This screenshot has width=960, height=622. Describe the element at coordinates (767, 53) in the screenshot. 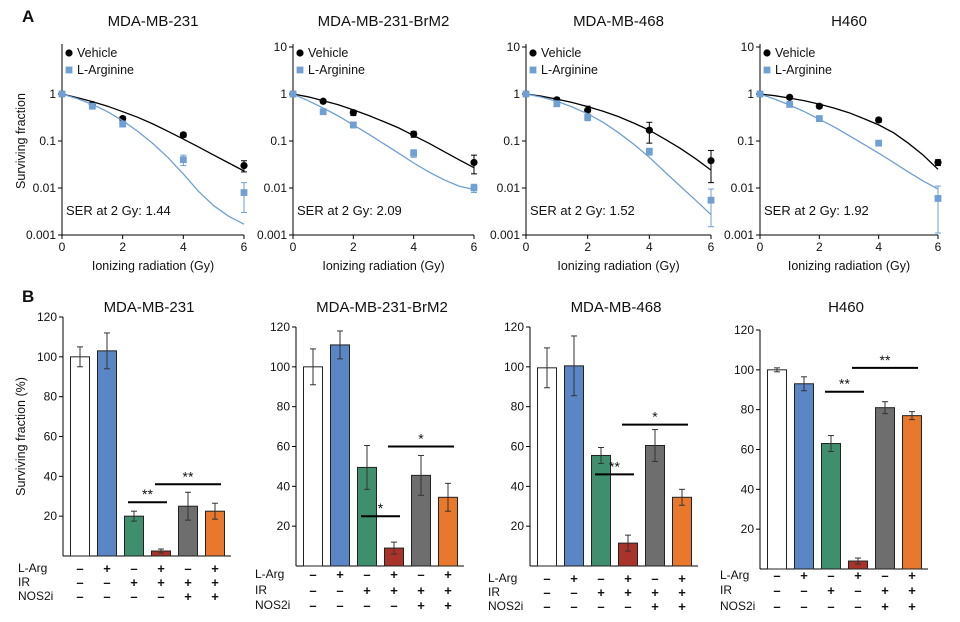

I see `line4-vehicle-legend-marker` at that location.